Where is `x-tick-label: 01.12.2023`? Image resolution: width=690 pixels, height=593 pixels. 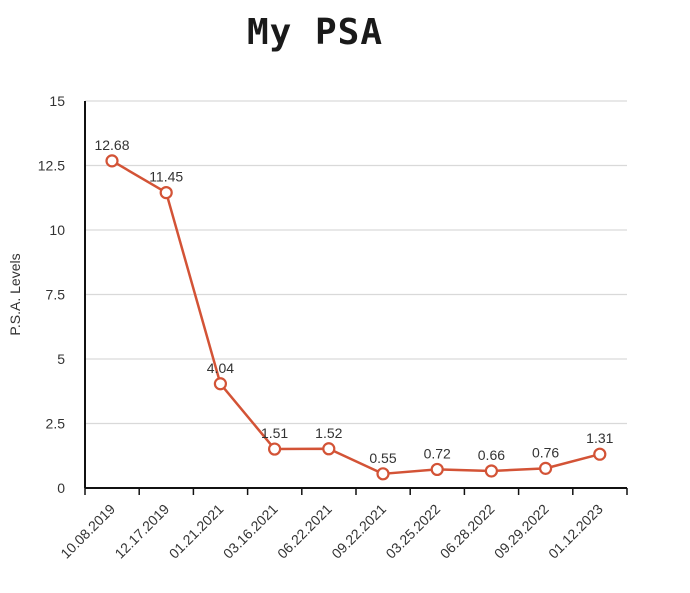 x-tick-label: 01.12.2023 is located at coordinates (575, 531).